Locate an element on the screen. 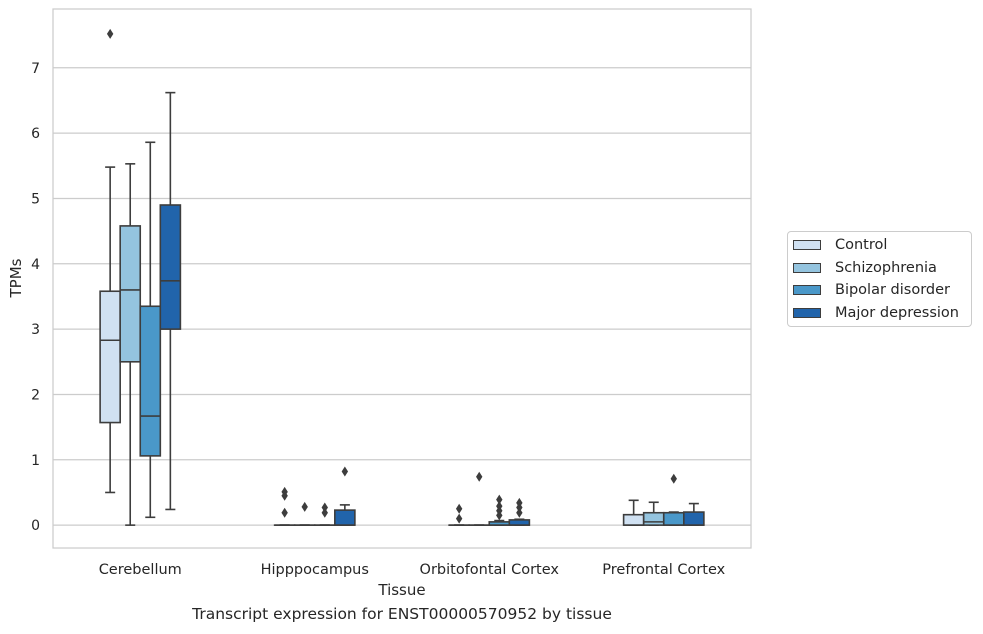 This screenshot has width=983, height=634. legend-item-major-depression: Major depression is located at coordinates (876, 313).